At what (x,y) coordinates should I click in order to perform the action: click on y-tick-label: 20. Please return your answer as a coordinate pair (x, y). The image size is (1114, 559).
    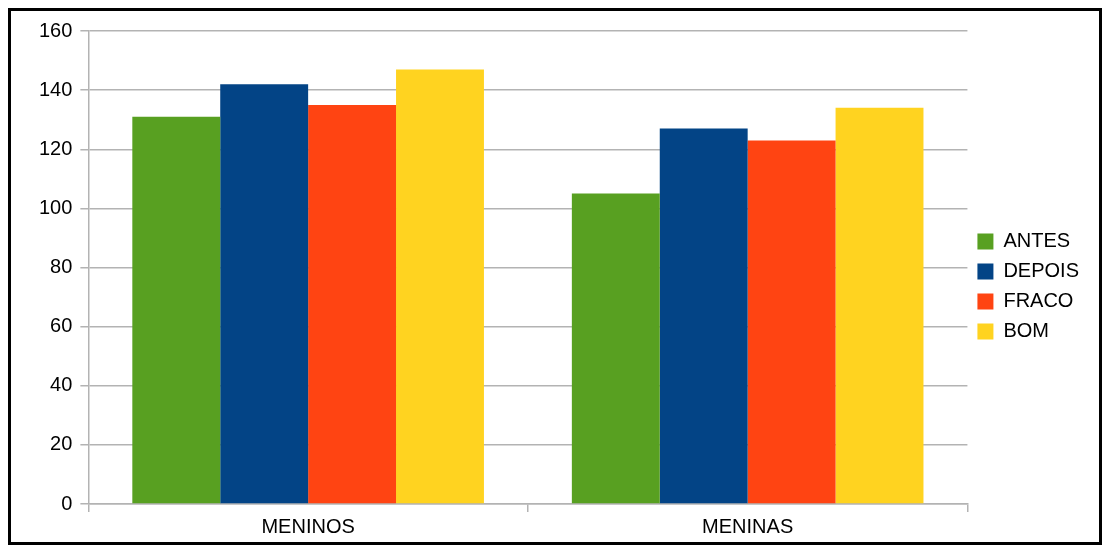
    Looking at the image, I should click on (61, 443).